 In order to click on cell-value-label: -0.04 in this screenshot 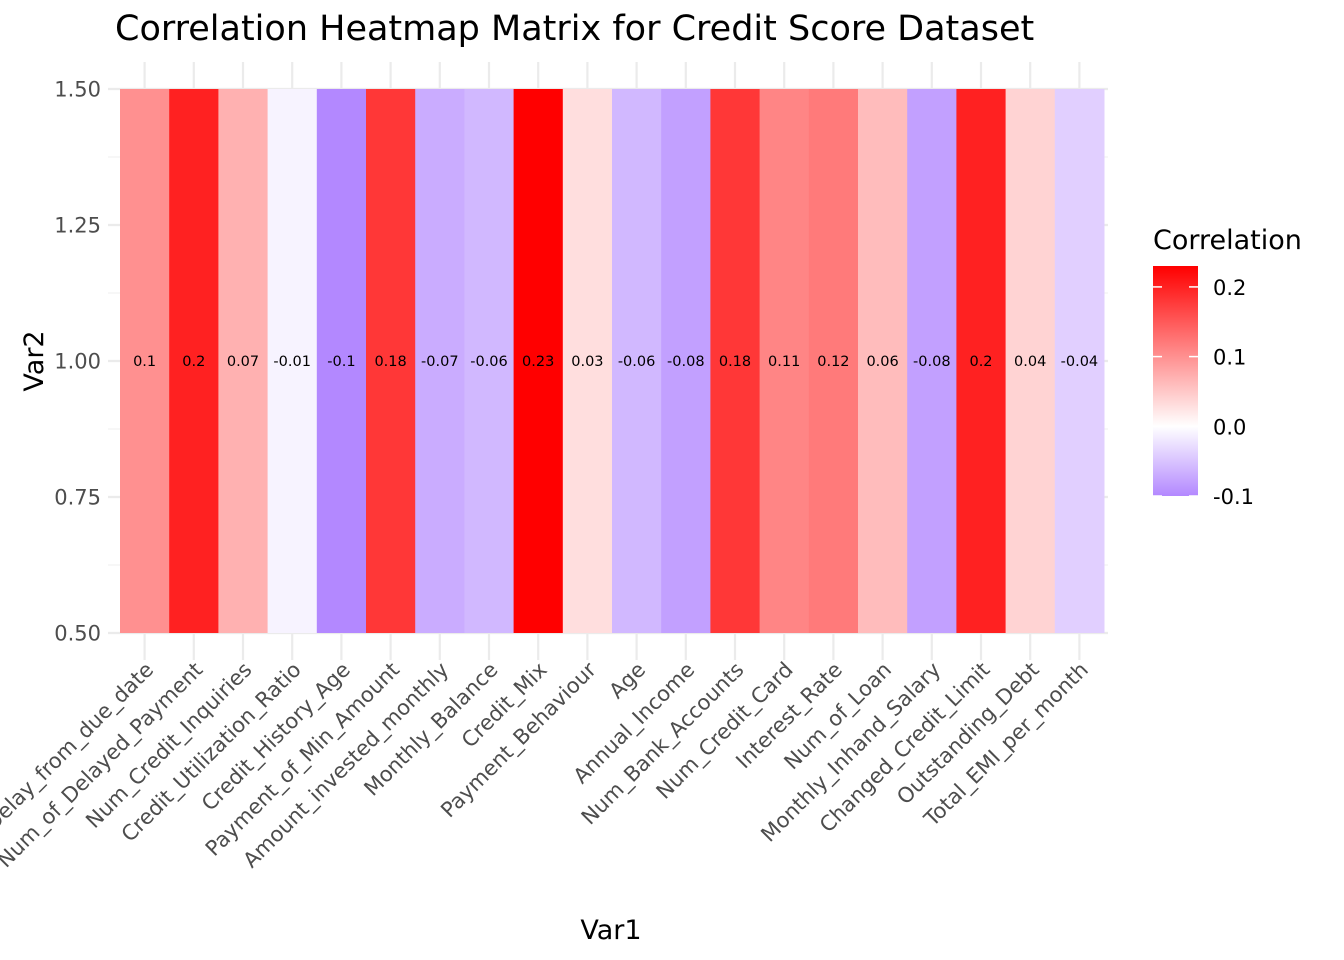, I will do `click(1080, 362)`.